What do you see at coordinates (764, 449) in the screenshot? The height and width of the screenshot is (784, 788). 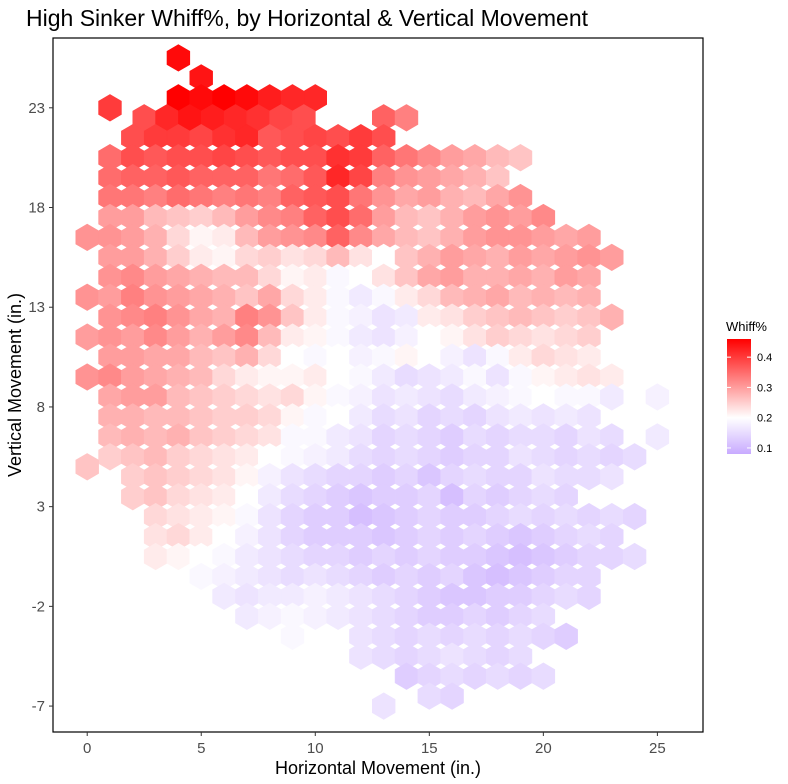 I see `legend-tick-label: 0.1` at bounding box center [764, 449].